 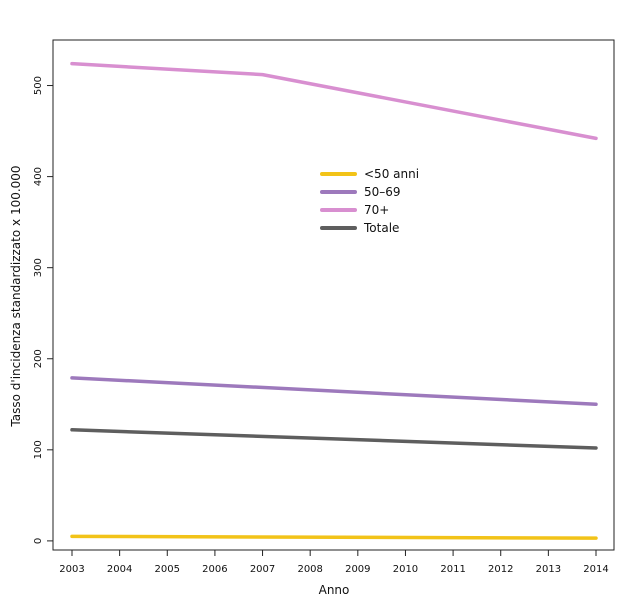 What do you see at coordinates (43, 310) in the screenshot?
I see `y-axis: 0 100 200 300 400 500` at bounding box center [43, 310].